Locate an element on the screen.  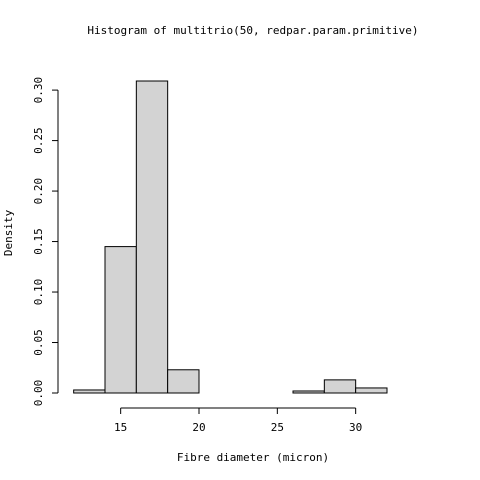
y-tick-label-0: 0.00 is located at coordinates (38, 393).